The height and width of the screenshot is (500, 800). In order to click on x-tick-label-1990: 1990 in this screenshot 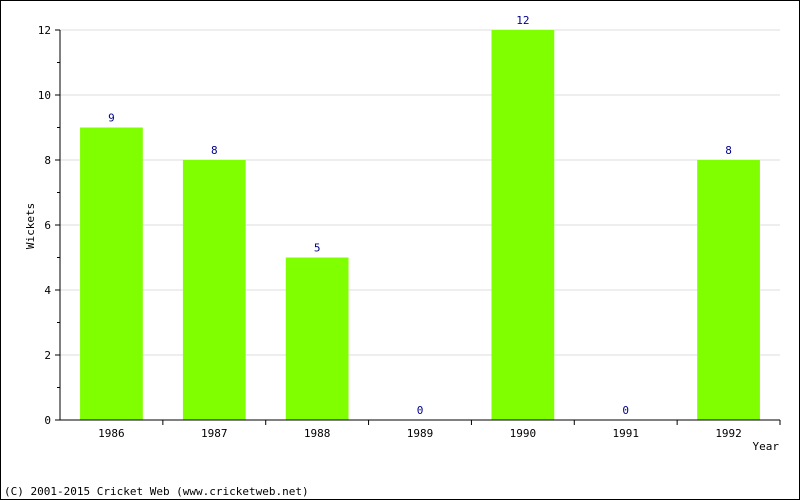, I will do `click(523, 433)`.